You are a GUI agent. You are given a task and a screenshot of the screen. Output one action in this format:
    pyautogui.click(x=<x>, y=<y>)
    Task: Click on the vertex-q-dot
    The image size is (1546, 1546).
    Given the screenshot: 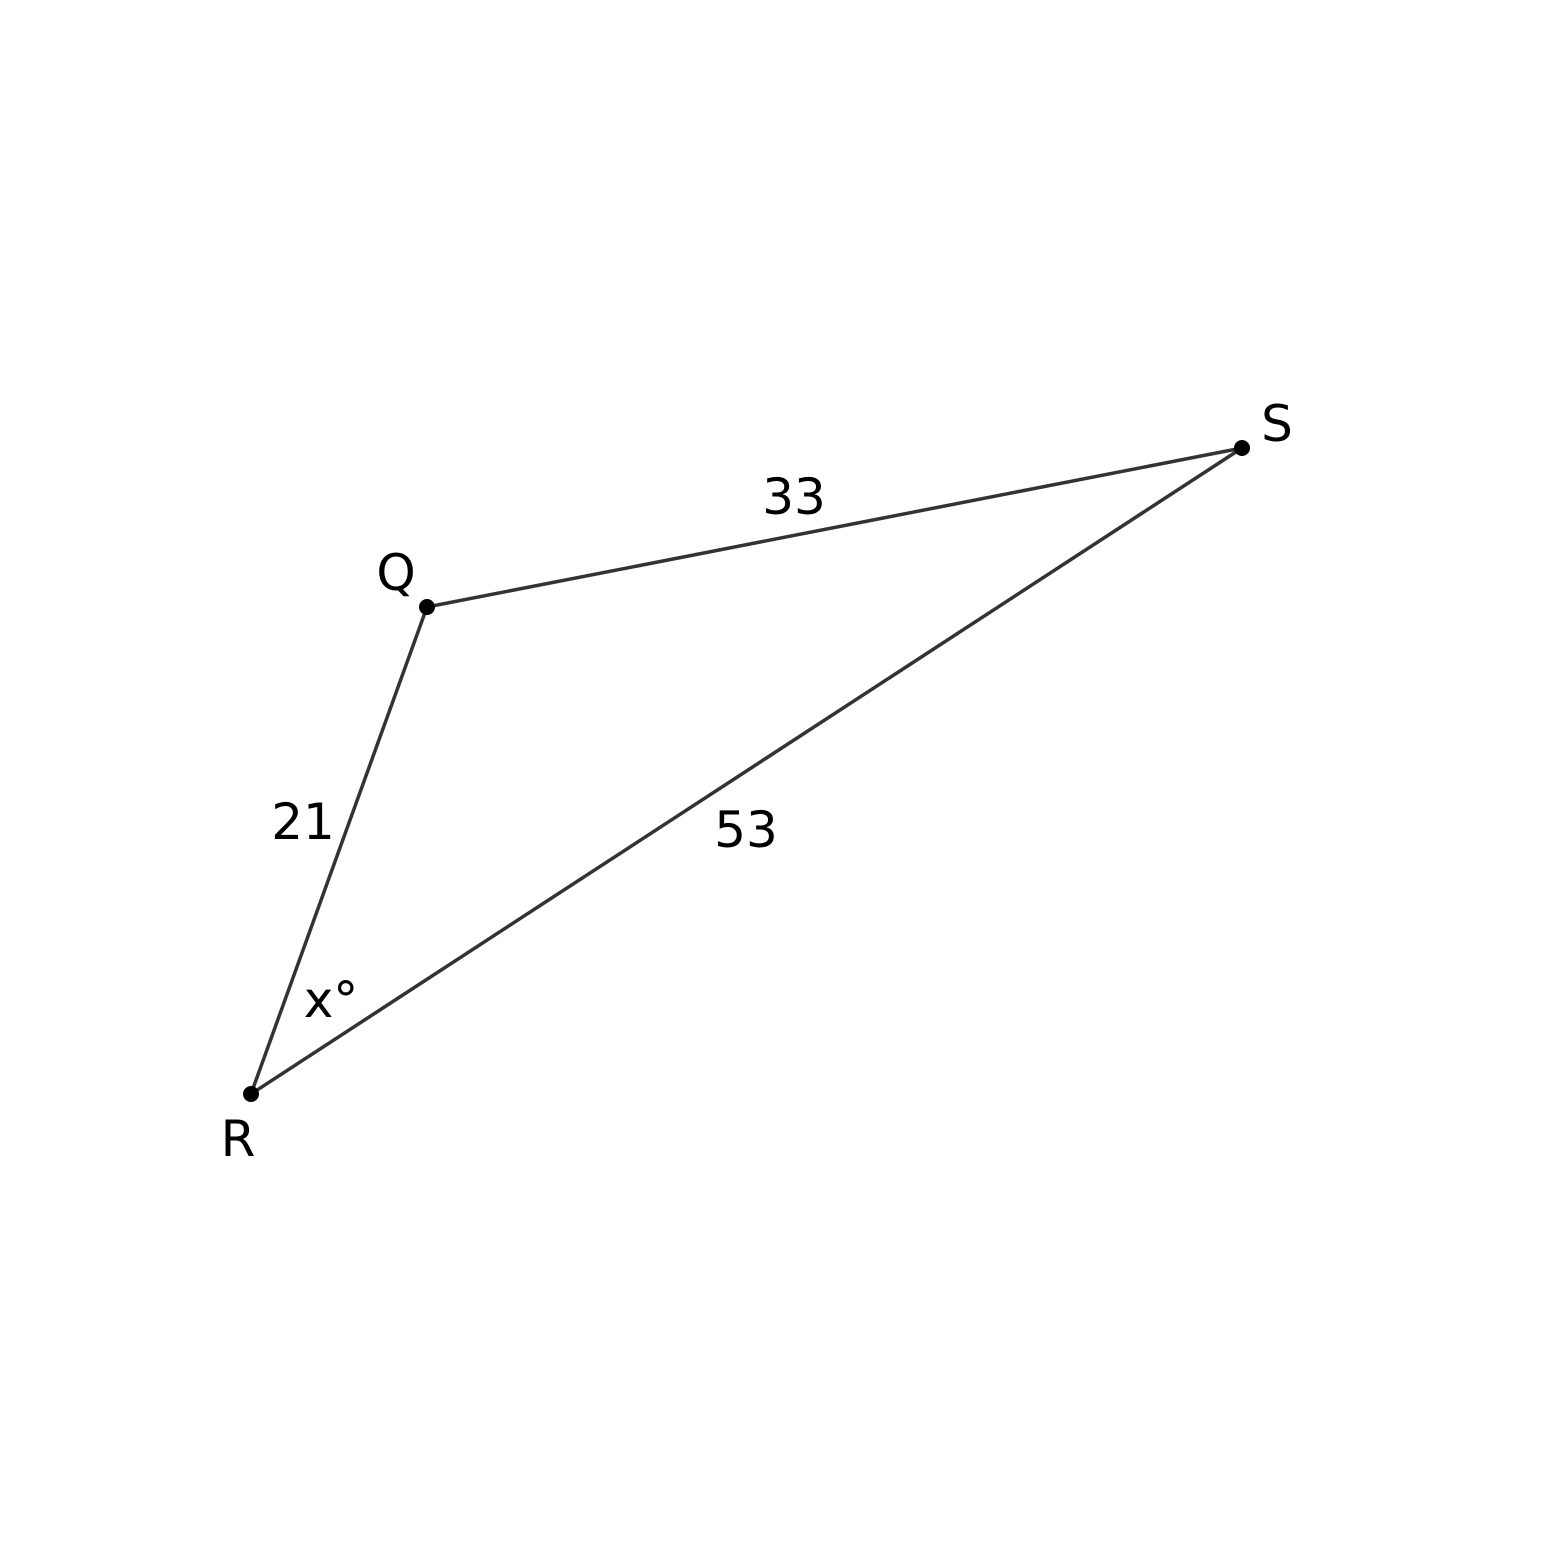 What is the action you would take?
    pyautogui.click(x=427, y=607)
    